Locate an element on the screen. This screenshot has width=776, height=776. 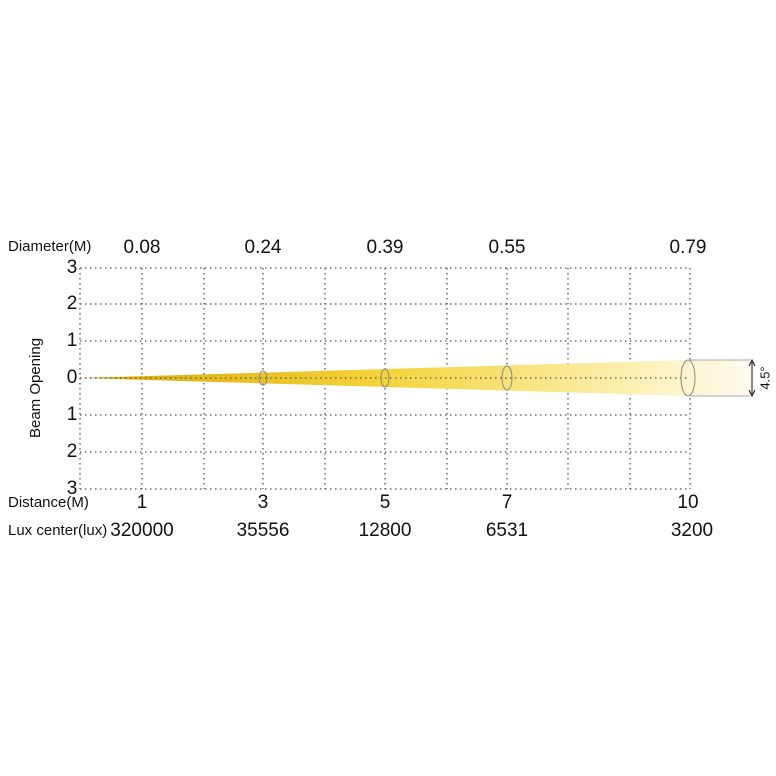
distance-label: Distance(M) is located at coordinates (48, 502).